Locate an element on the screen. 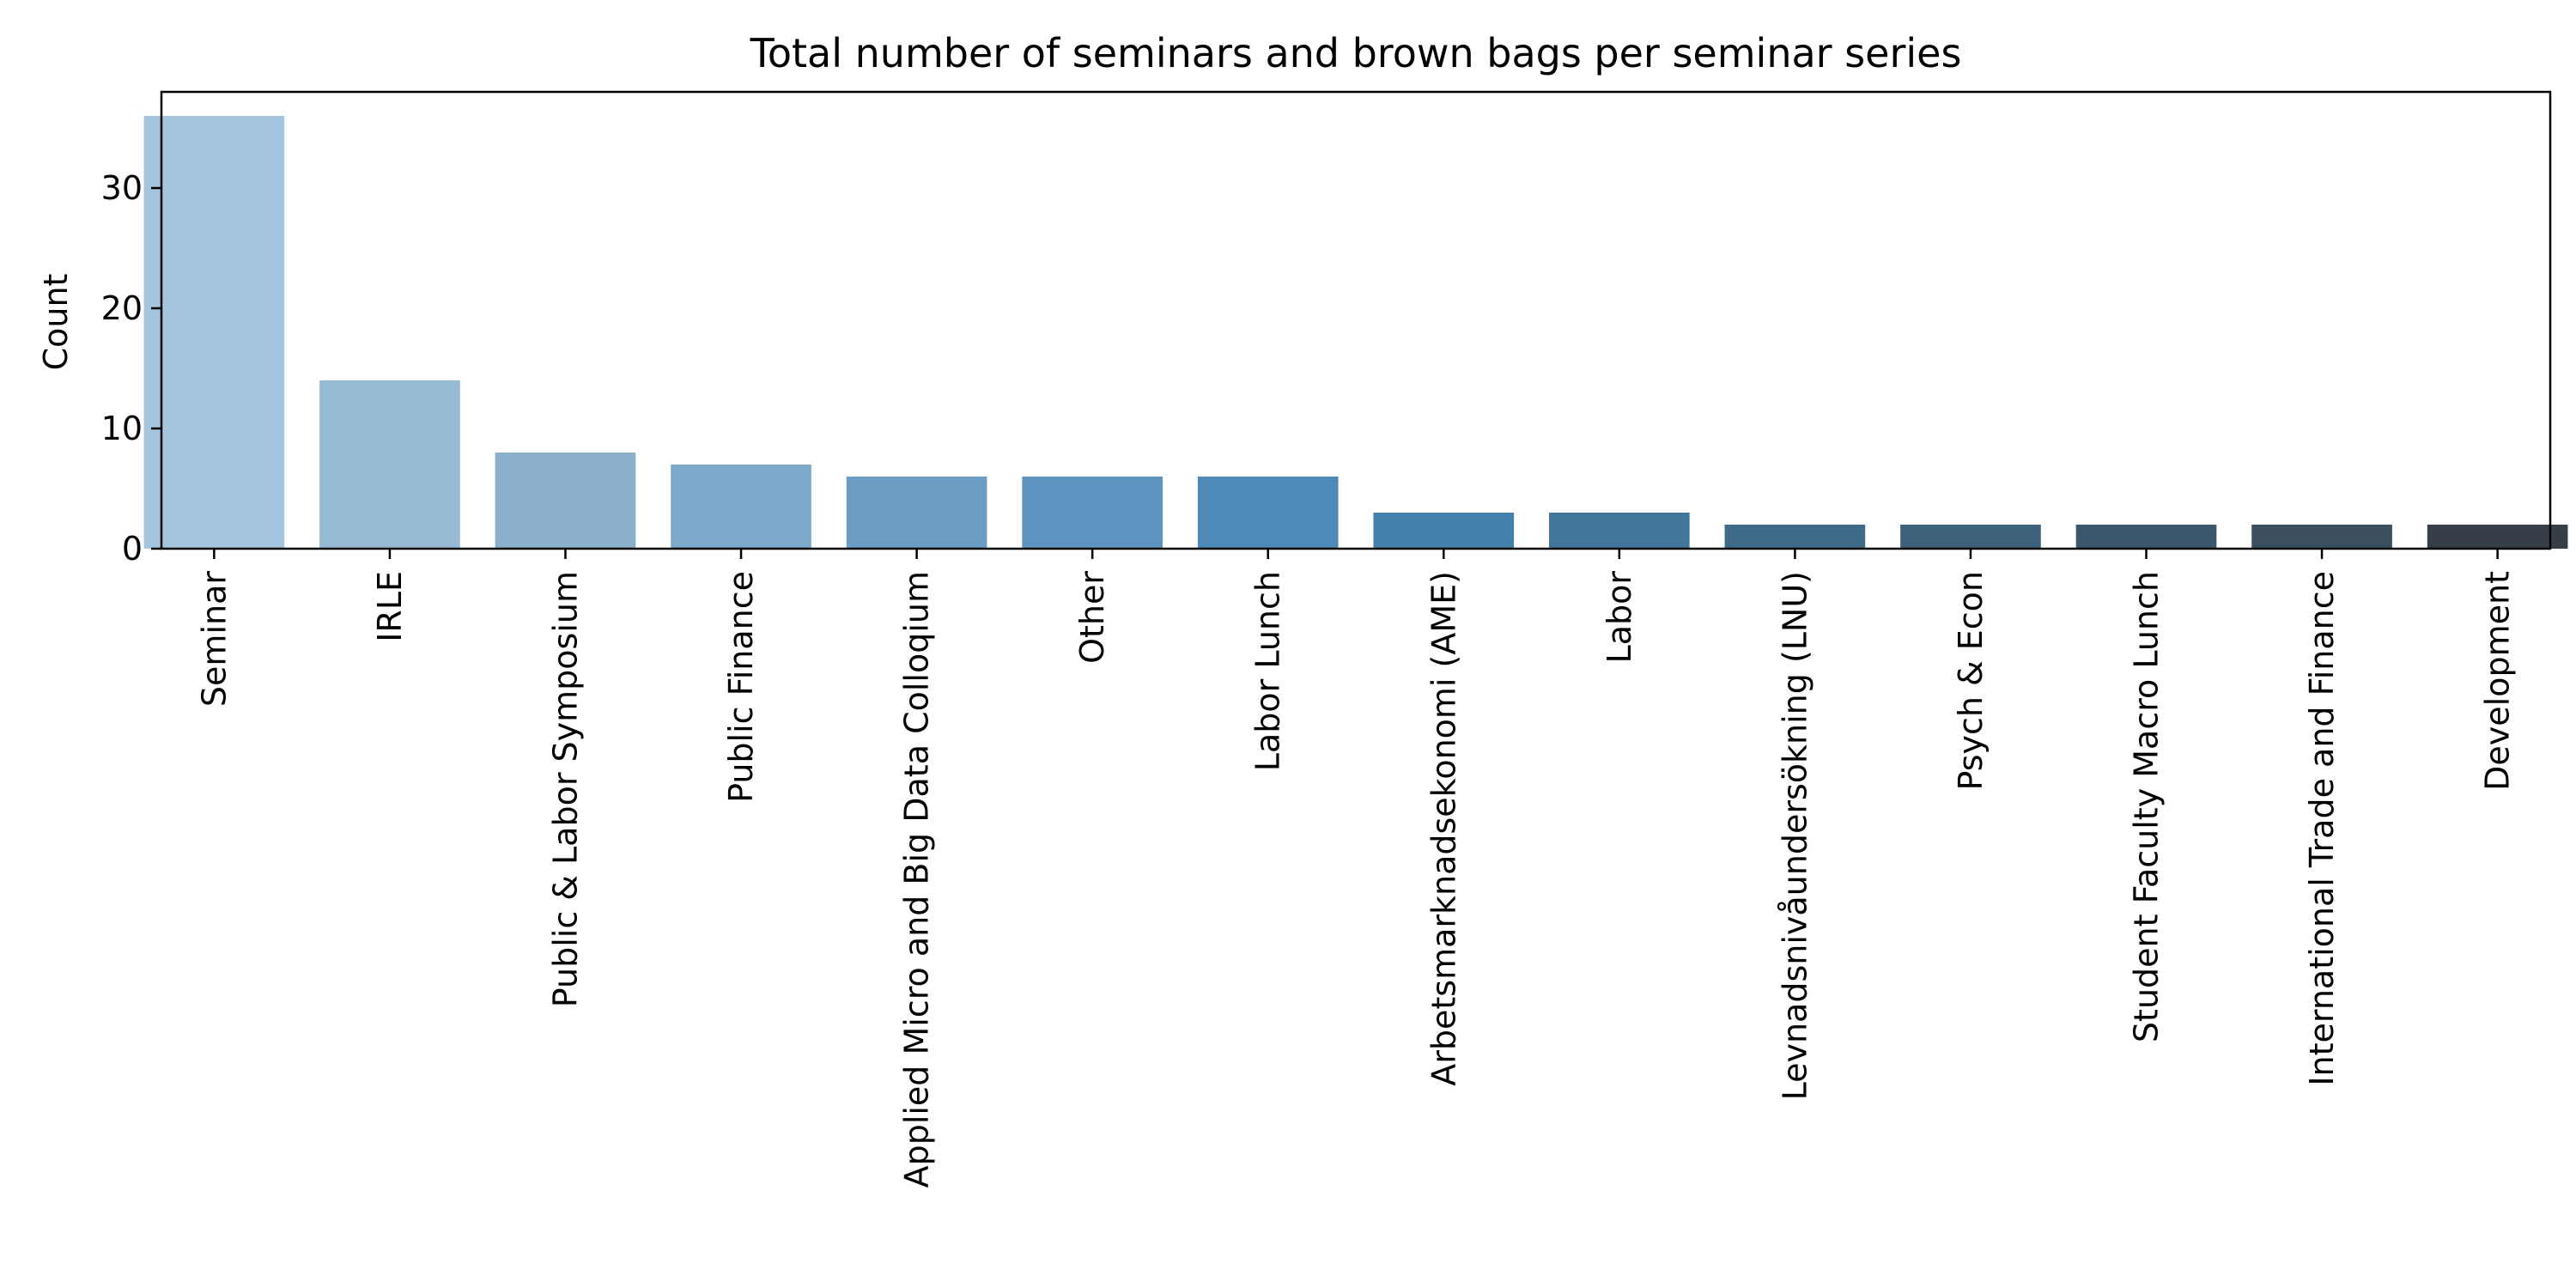 The height and width of the screenshot is (1288, 2576). y-axis-ticks: 0 10 20 30 is located at coordinates (131, 368).